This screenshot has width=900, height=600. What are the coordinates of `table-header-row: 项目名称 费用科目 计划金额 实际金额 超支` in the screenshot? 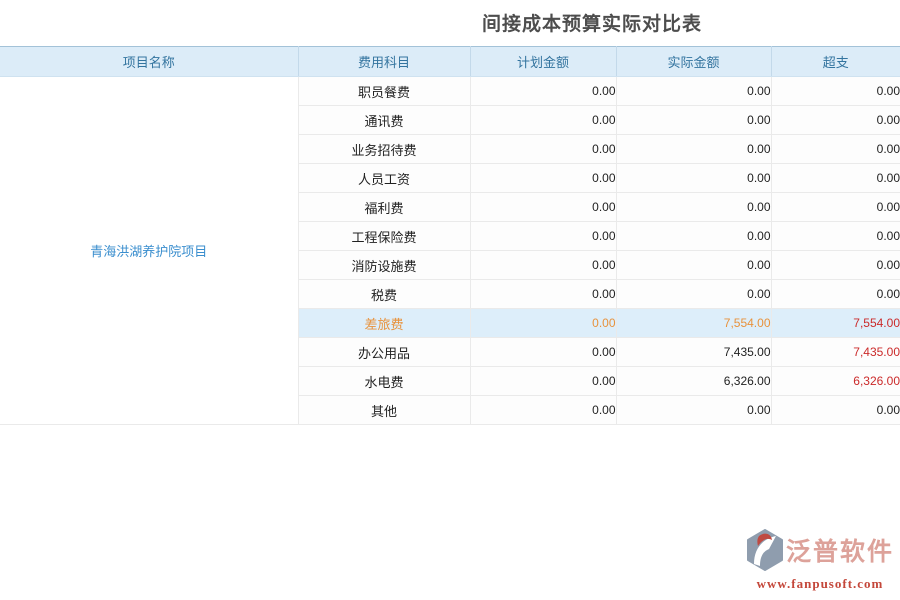 It's located at (450, 61).